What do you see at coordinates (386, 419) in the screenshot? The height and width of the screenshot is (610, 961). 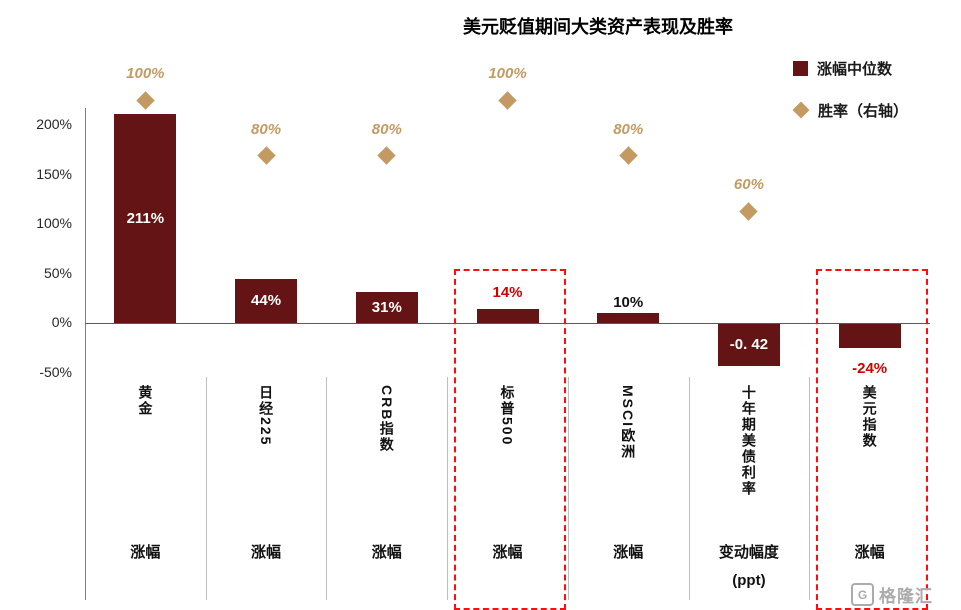 I see `category-label: CRB指数` at bounding box center [386, 419].